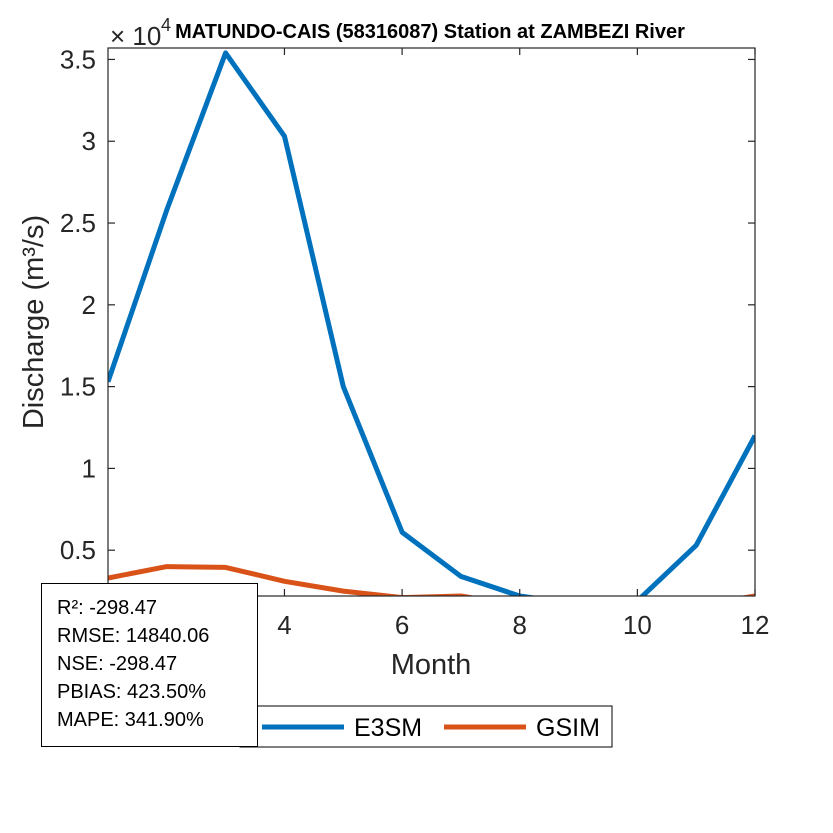  Describe the element at coordinates (89, 468) in the screenshot. I see `y-tick-label: 1` at that location.